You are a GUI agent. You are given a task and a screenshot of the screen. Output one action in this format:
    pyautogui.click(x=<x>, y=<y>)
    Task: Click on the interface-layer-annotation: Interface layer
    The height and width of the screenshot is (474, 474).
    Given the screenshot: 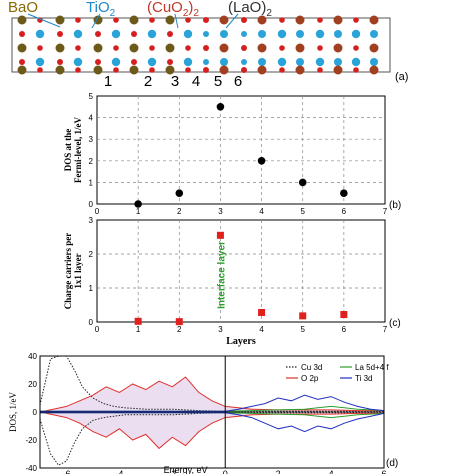 What is the action you would take?
    pyautogui.click(x=221, y=275)
    